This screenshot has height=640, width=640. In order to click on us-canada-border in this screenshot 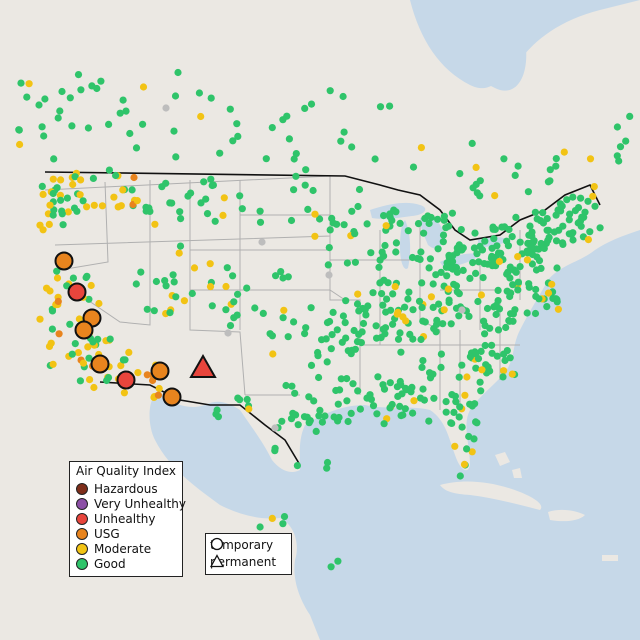, I will do `click(322, 206)`.